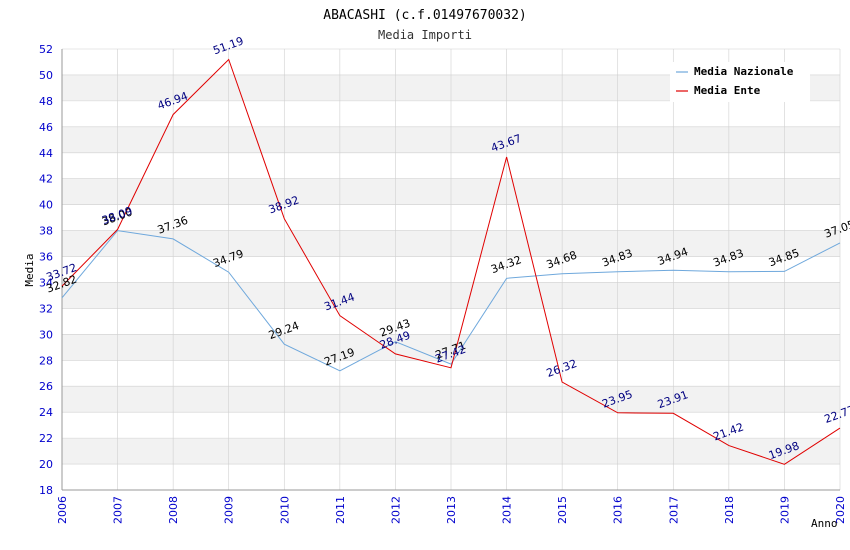 The width and height of the screenshot is (850, 550). Describe the element at coordinates (46, 308) in the screenshot. I see `y-tick-label: 32` at that location.